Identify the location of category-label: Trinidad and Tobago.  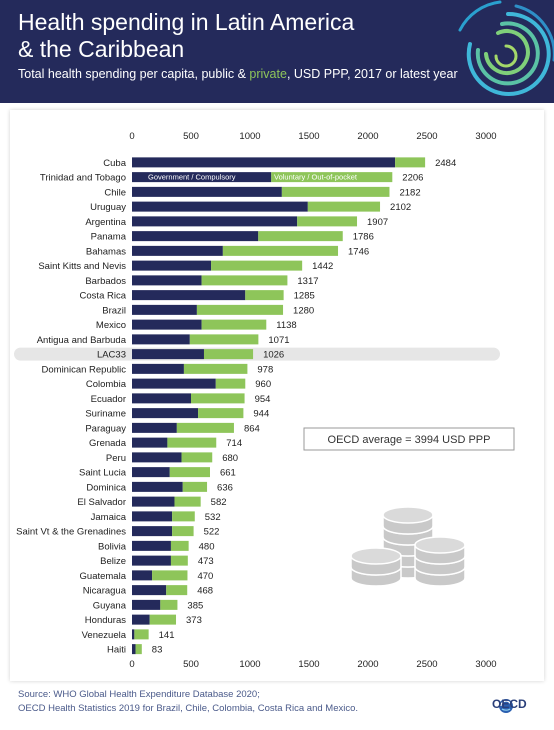
(83, 178).